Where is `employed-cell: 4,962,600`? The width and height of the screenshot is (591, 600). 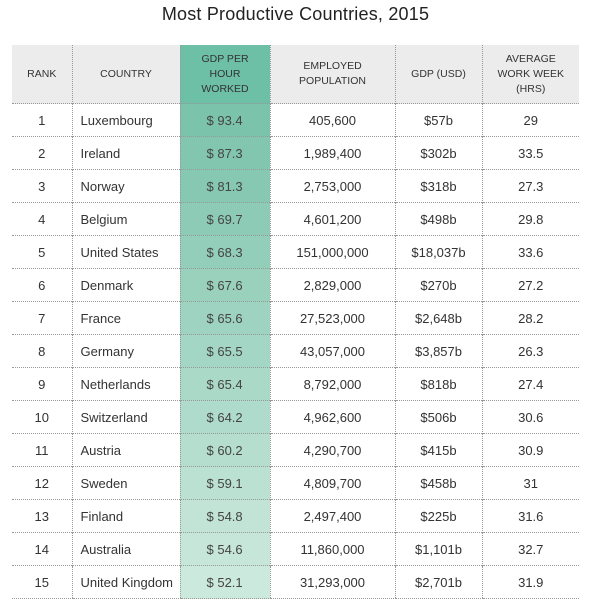 employed-cell: 4,962,600 is located at coordinates (332, 417).